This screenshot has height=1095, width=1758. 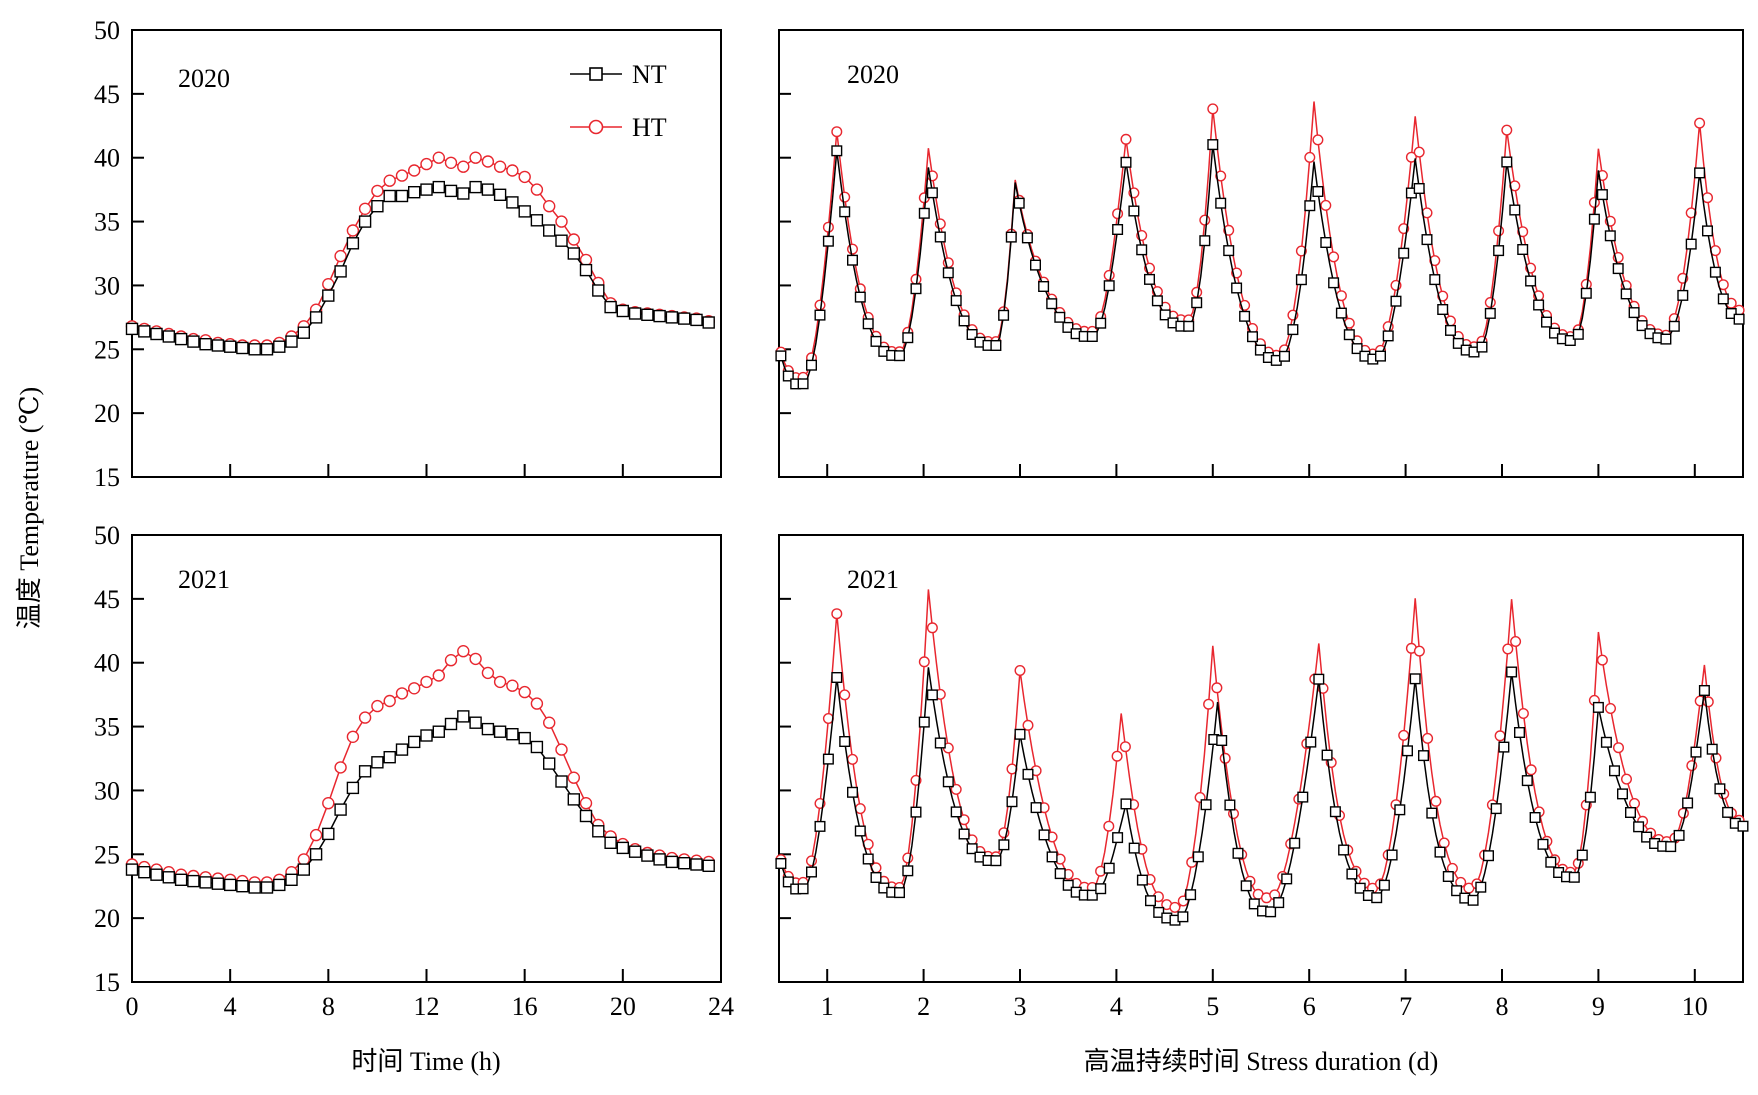 I want to click on series-markers-daily-2020-ht, so click(x=420, y=251).